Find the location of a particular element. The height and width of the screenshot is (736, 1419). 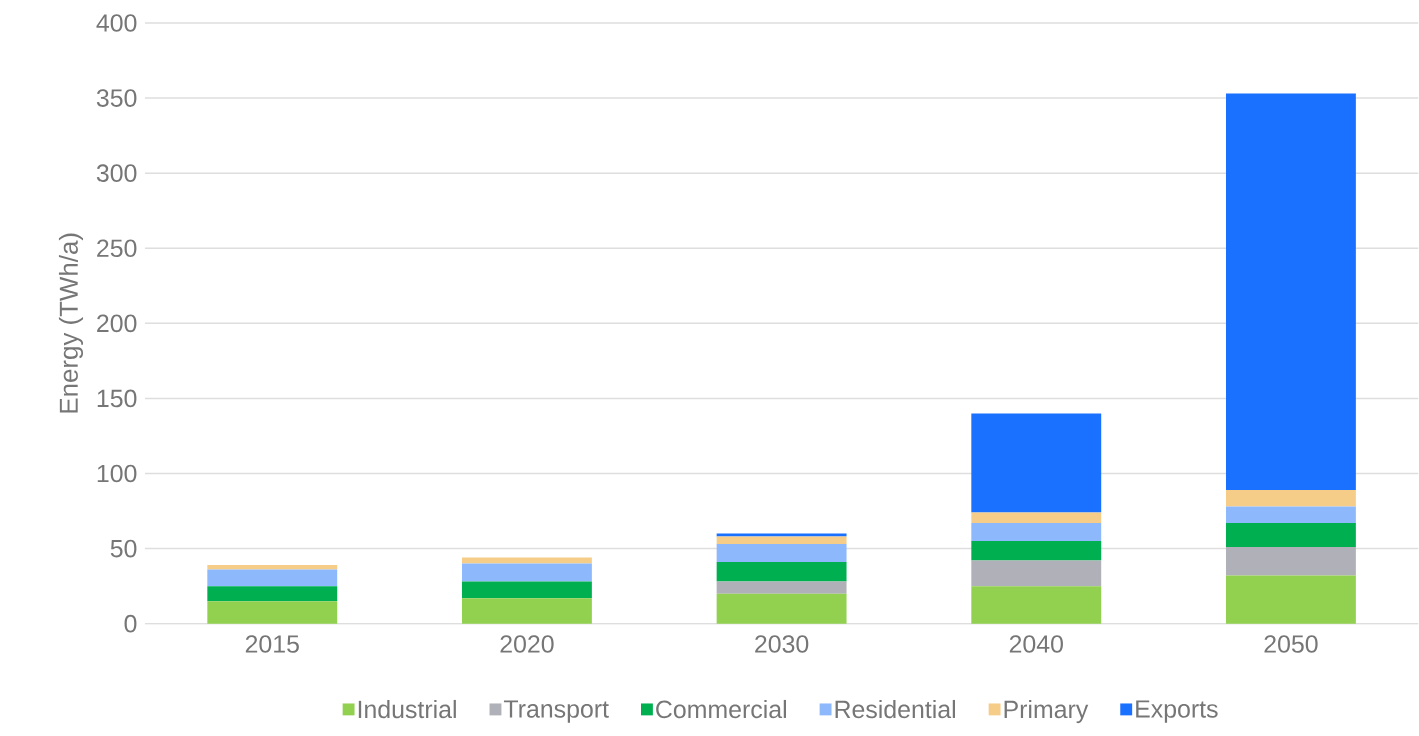

legend-label: Exports is located at coordinates (1177, 711).